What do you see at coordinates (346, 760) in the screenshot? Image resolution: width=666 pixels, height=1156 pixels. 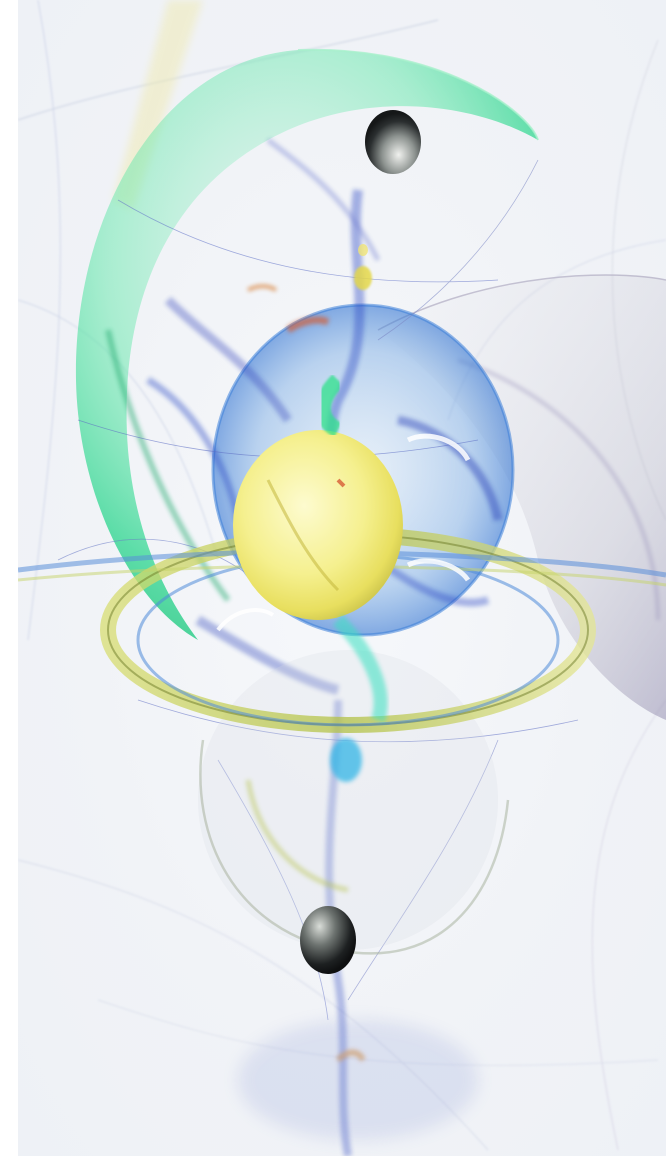 I see `cyan-spot` at bounding box center [346, 760].